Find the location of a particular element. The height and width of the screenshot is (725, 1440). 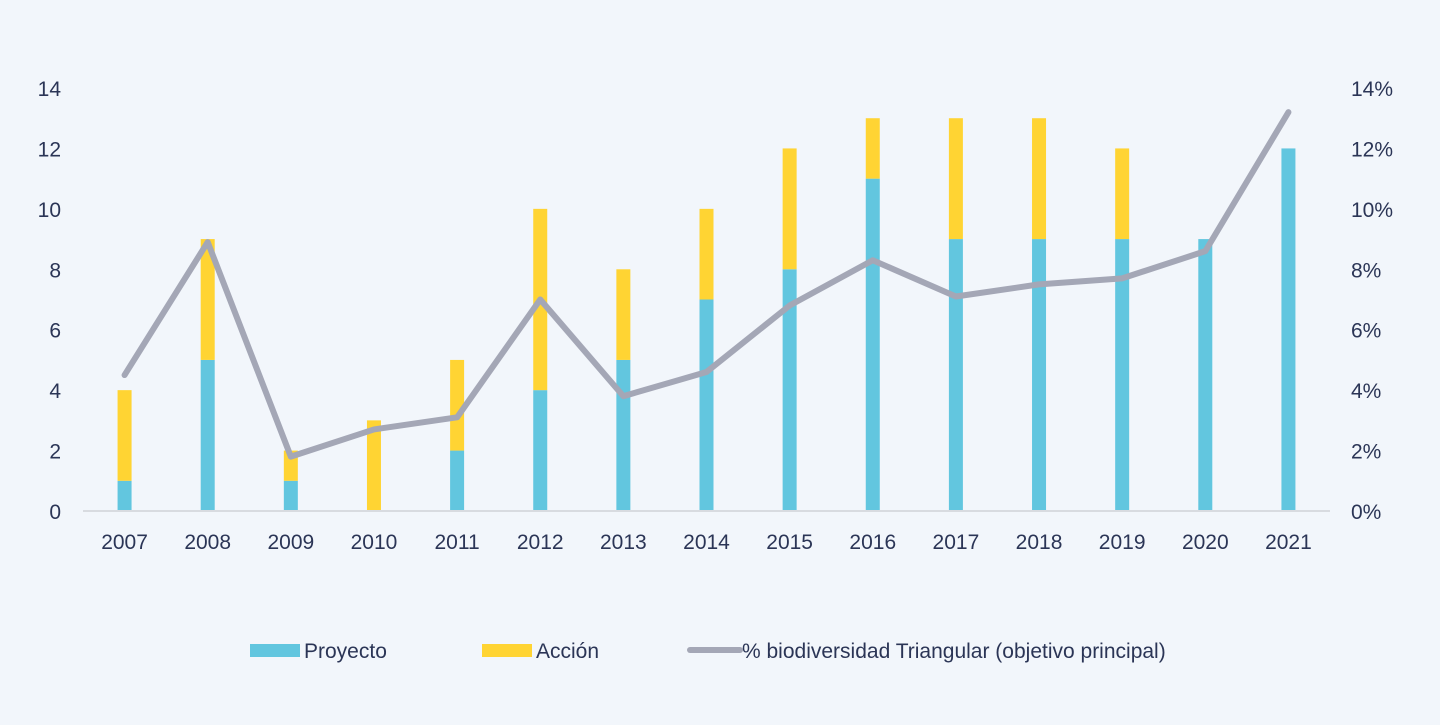

y-tick-label: 4 is located at coordinates (55, 391).